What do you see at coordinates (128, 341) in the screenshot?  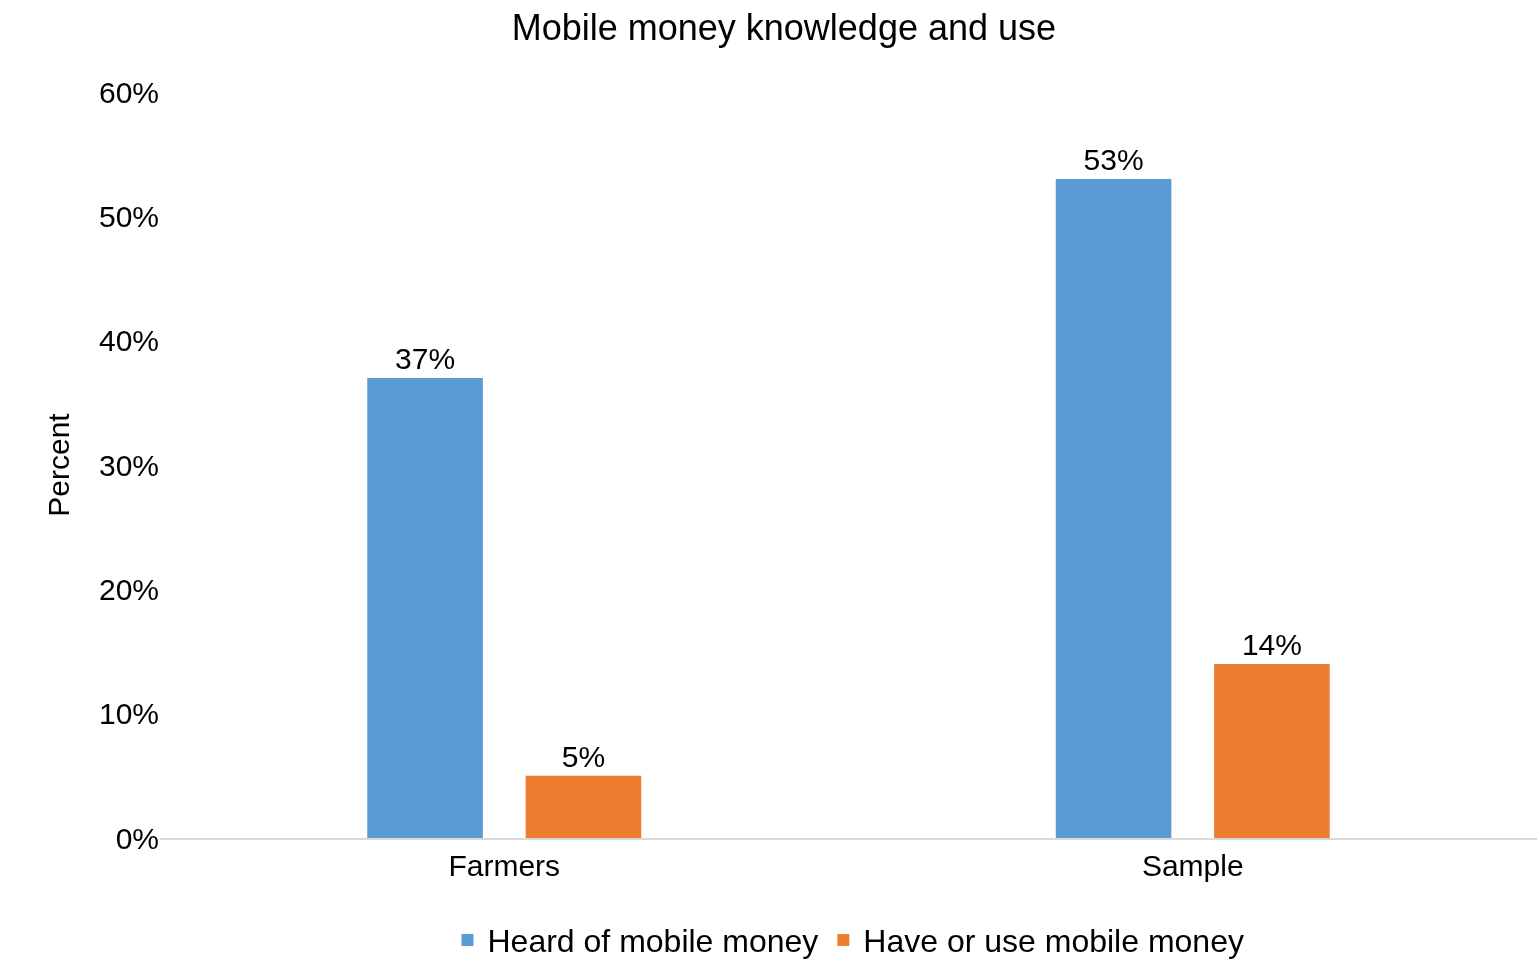 I see `y-tick-label: 40%` at bounding box center [128, 341].